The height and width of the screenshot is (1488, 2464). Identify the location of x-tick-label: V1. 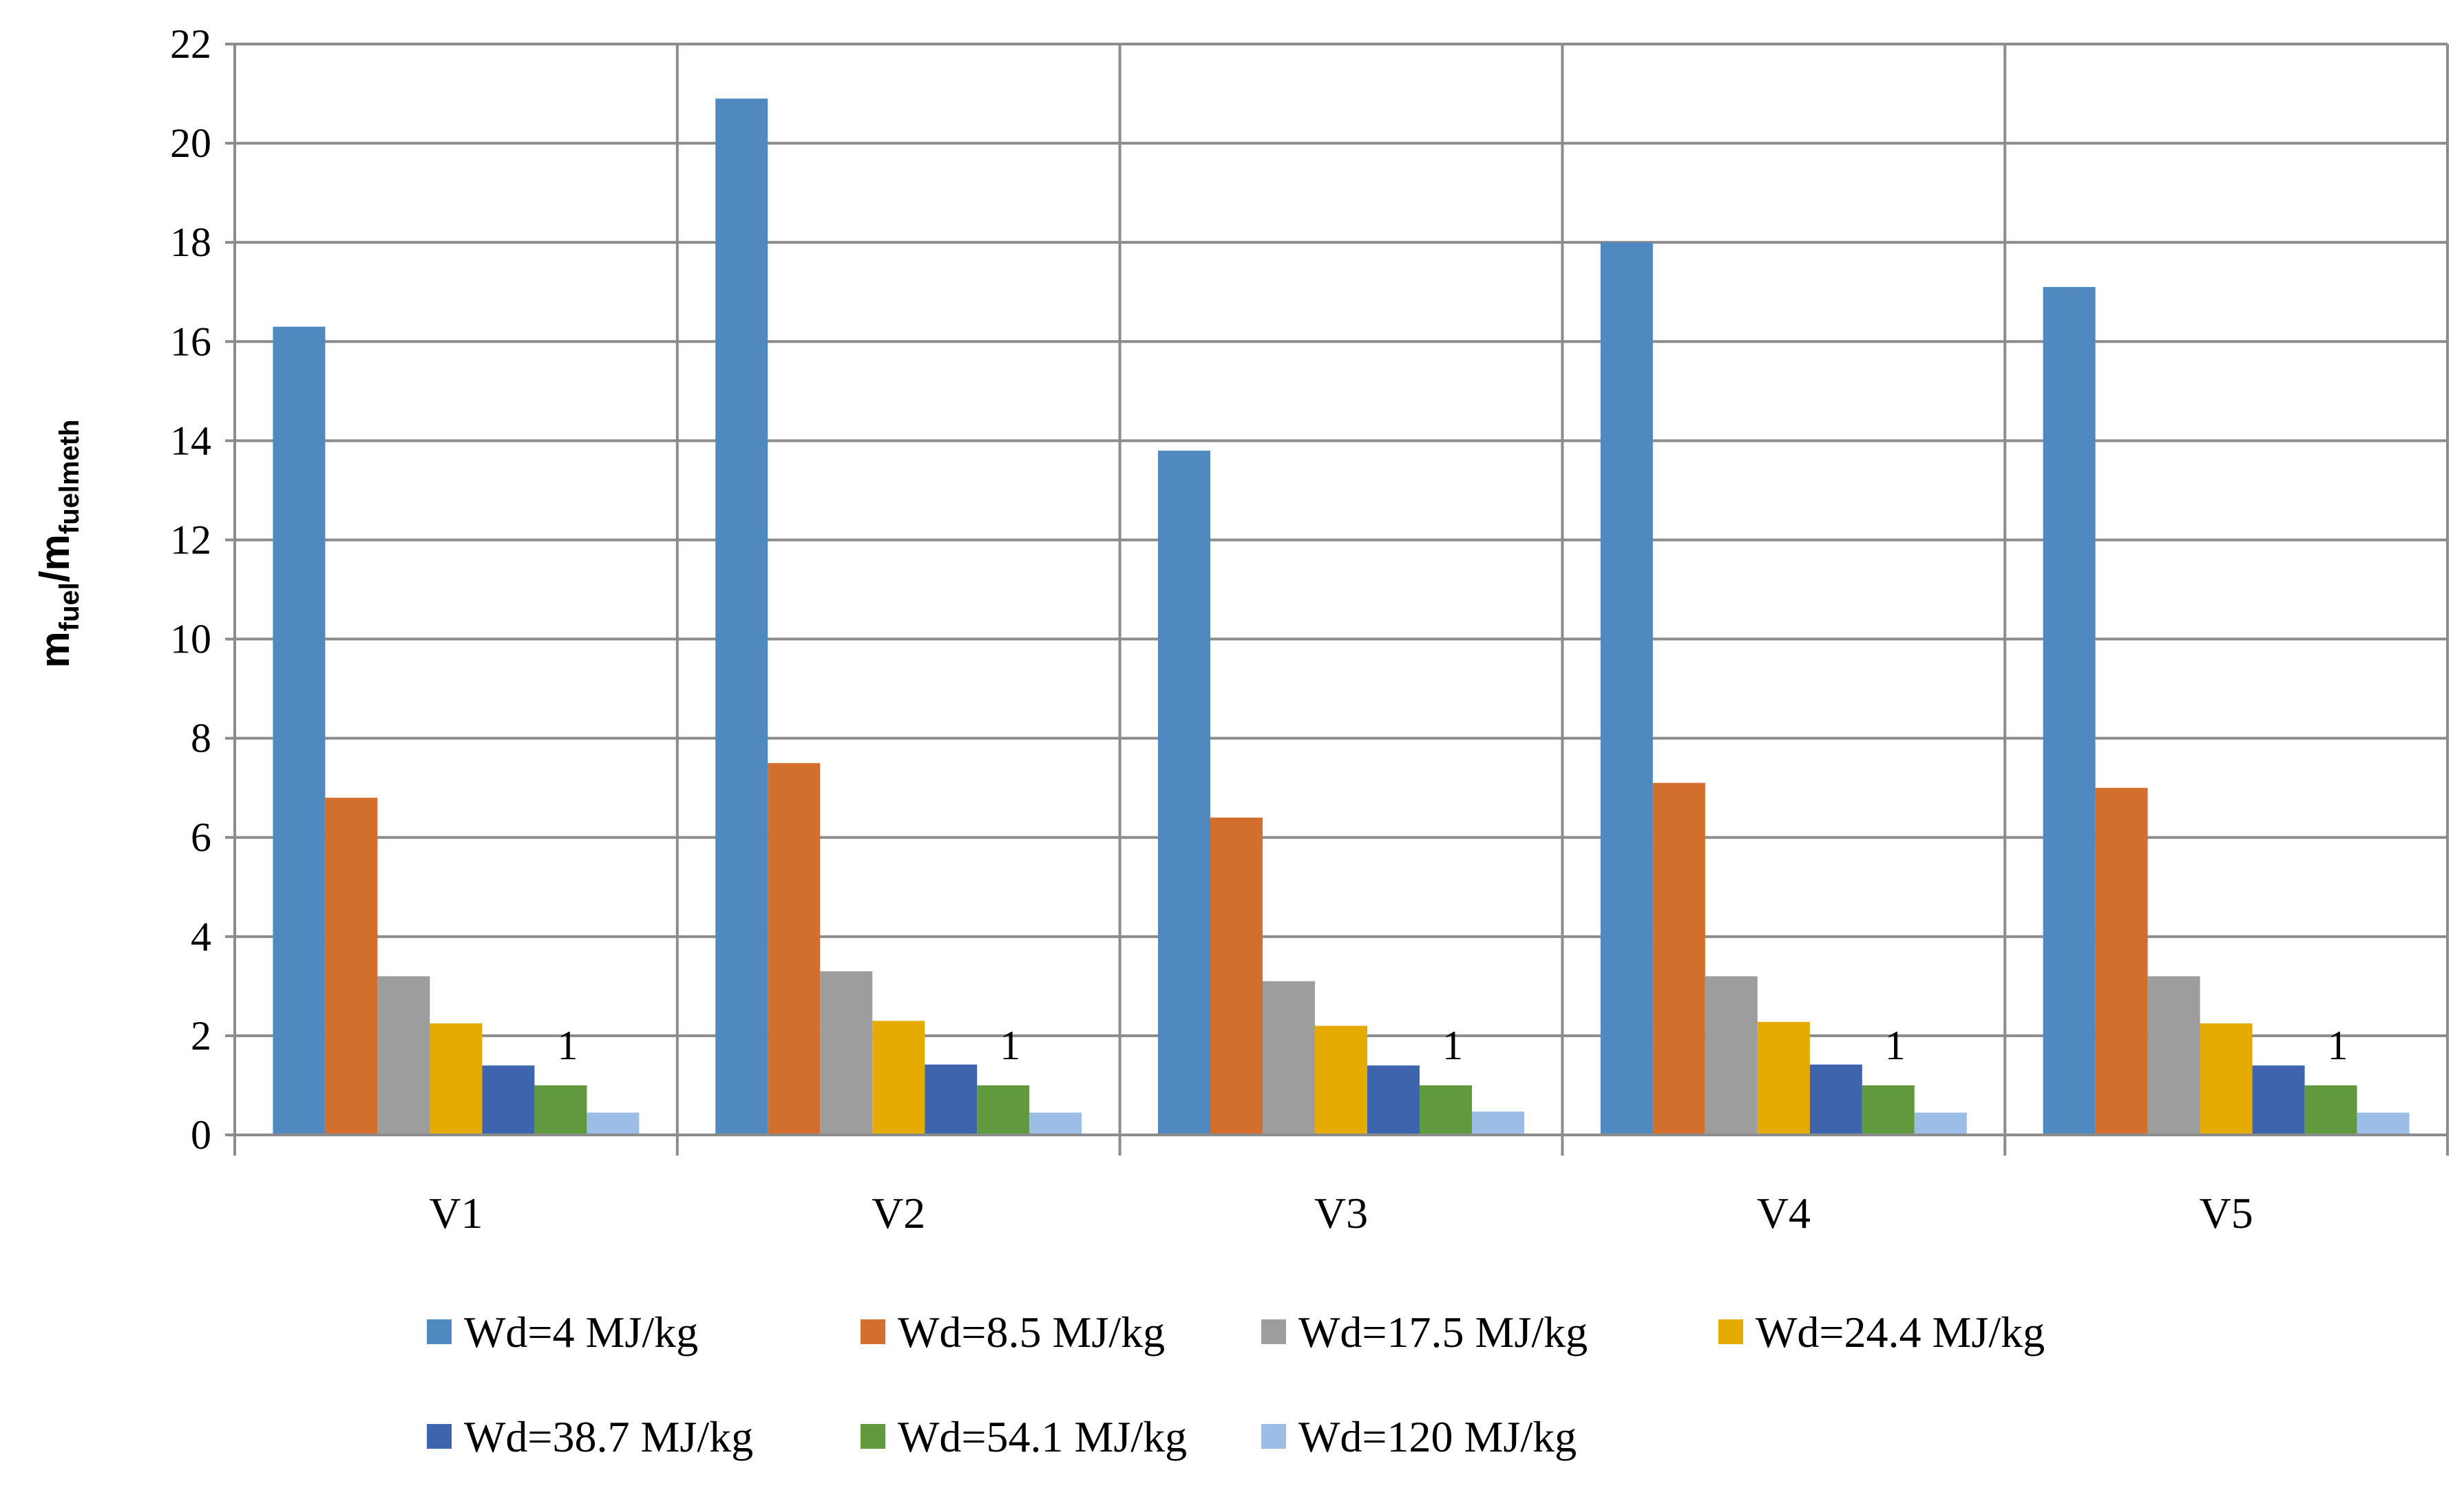
(456, 1213).